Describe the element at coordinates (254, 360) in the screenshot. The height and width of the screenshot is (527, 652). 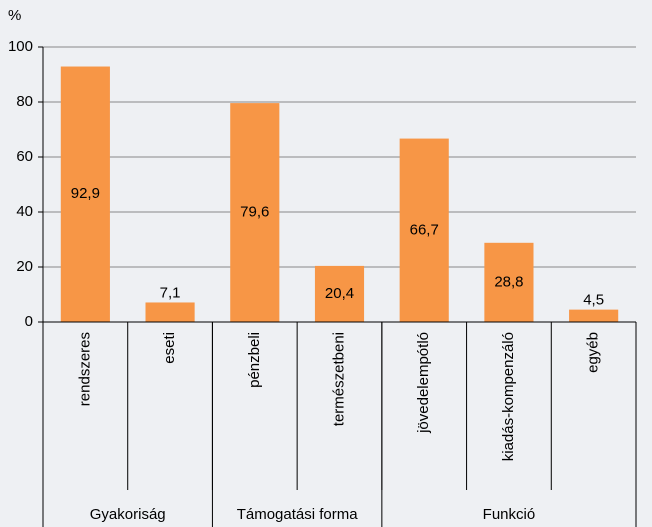
I see `x-tick-label: pénzbeli` at that location.